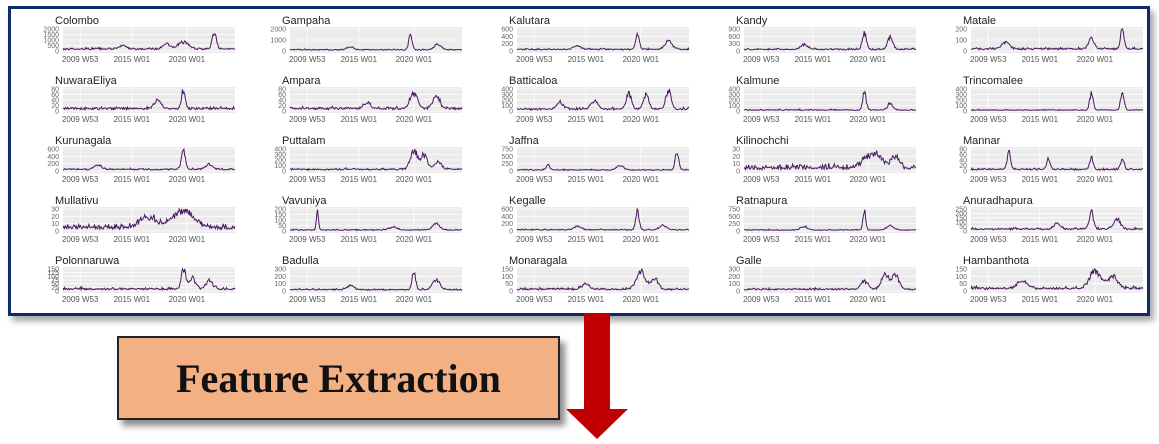 The image size is (1159, 444). What do you see at coordinates (55, 101) in the screenshot?
I see `y-tick-label: 40` at bounding box center [55, 101].